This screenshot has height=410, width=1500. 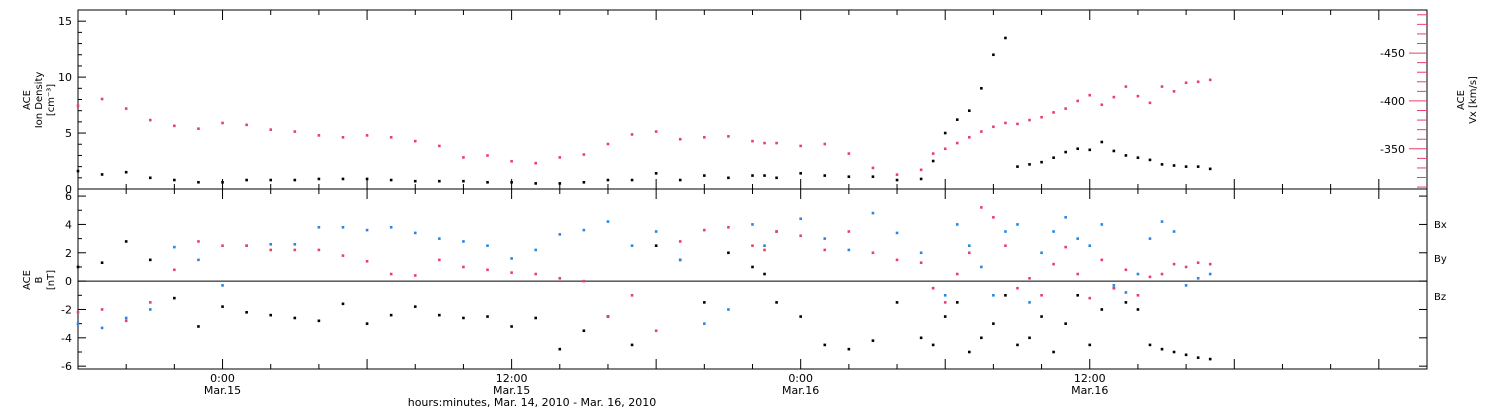 What do you see at coordinates (1392, 53) in the screenshot?
I see `top-ytick-label-right: -450` at bounding box center [1392, 53].